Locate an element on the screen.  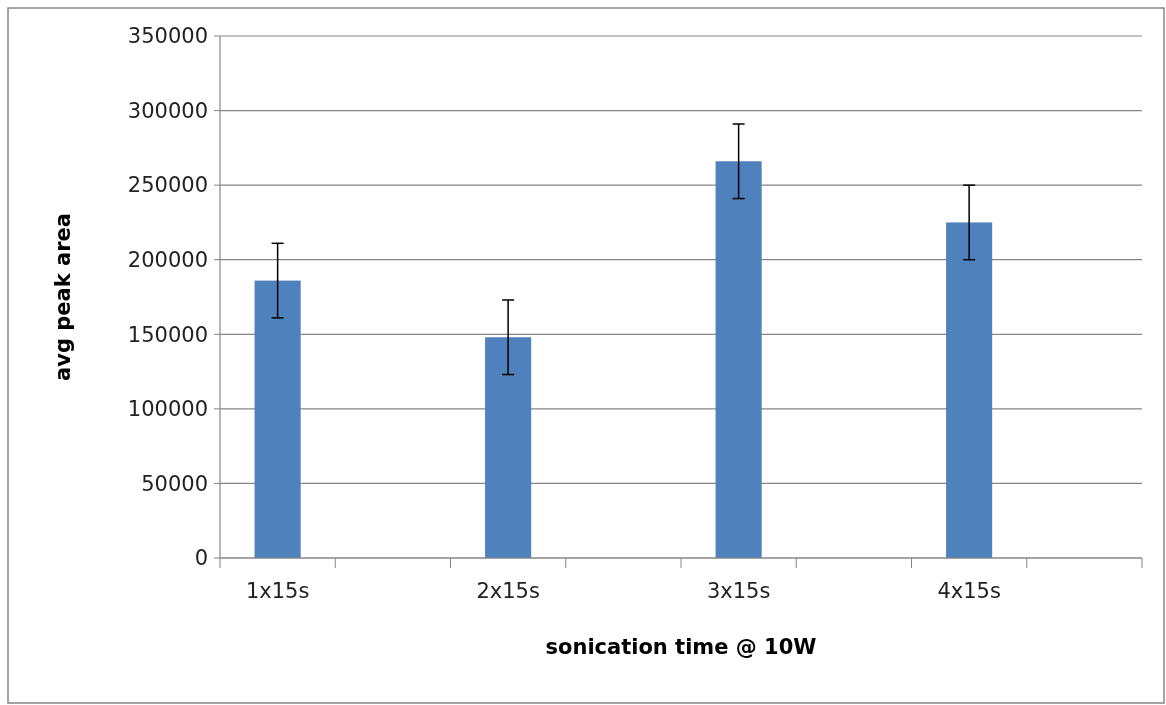
y-tick-label: 0 is located at coordinates (201, 558).